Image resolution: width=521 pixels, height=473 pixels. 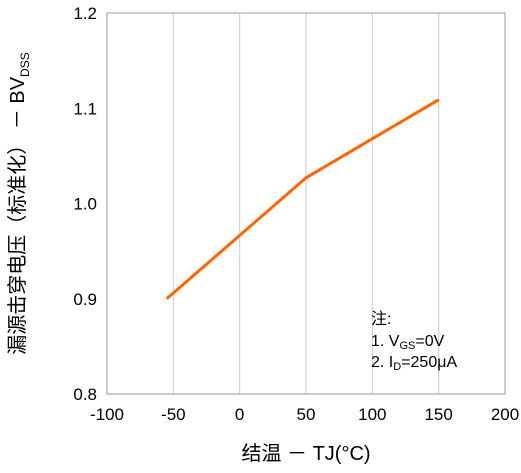 I want to click on annotation-note: 注: 1. VGS=0V 2. ID=250μA, so click(x=414, y=341).